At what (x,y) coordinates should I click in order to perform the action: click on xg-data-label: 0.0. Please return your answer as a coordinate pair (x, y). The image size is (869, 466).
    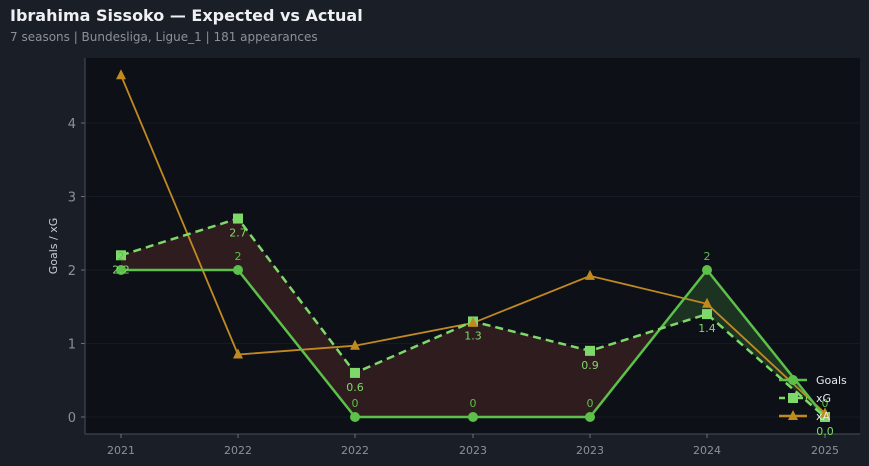
    Looking at the image, I should click on (825, 431).